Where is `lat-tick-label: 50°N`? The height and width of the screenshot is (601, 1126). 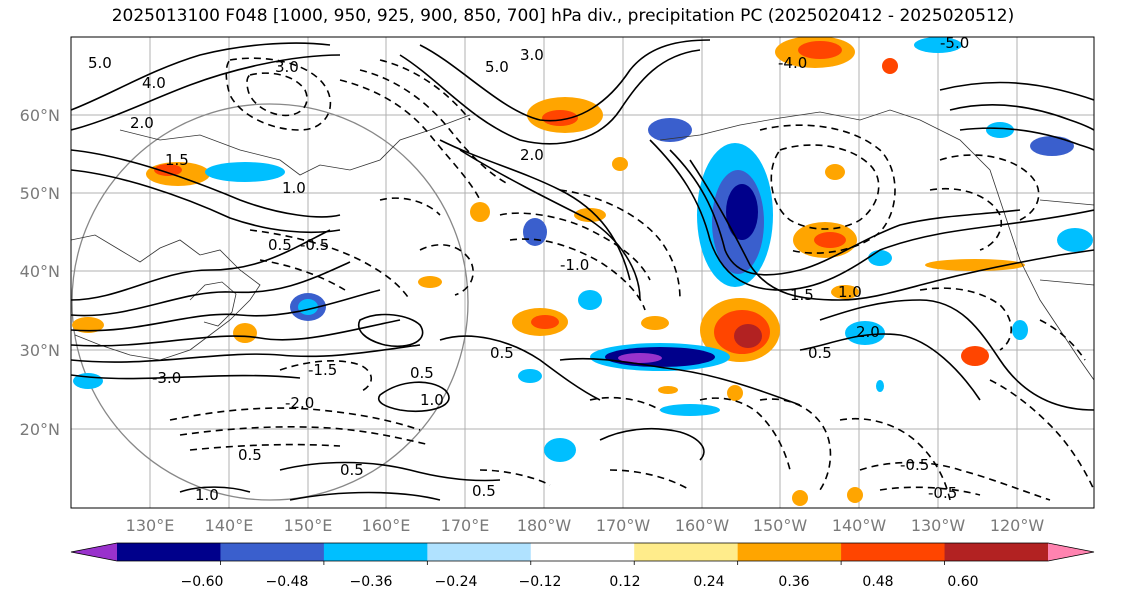
lat-tick-label: 50°N is located at coordinates (40, 193).